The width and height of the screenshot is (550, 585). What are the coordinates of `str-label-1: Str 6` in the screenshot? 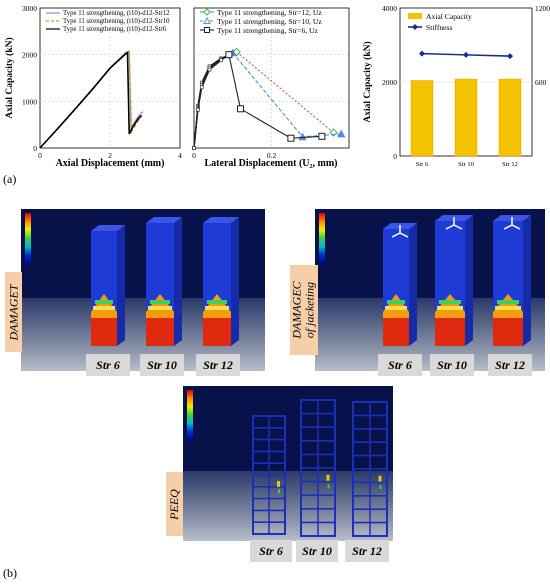 It's located at (108, 365).